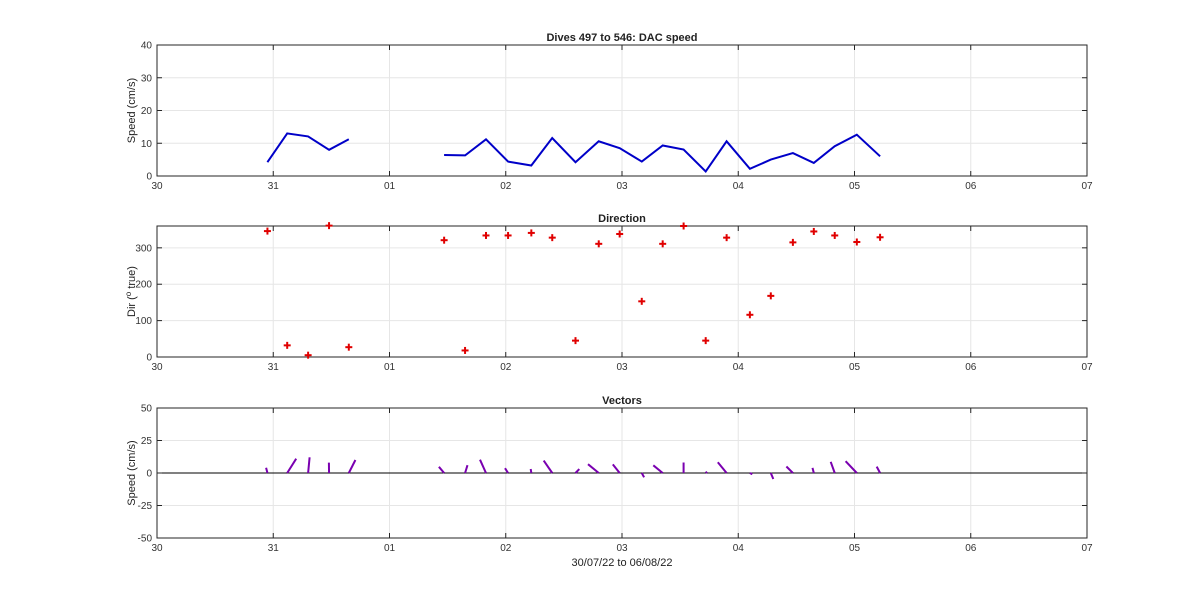 This screenshot has height=605, width=1200. Describe the element at coordinates (147, 46) in the screenshot. I see `y-tick-label: 40` at that location.